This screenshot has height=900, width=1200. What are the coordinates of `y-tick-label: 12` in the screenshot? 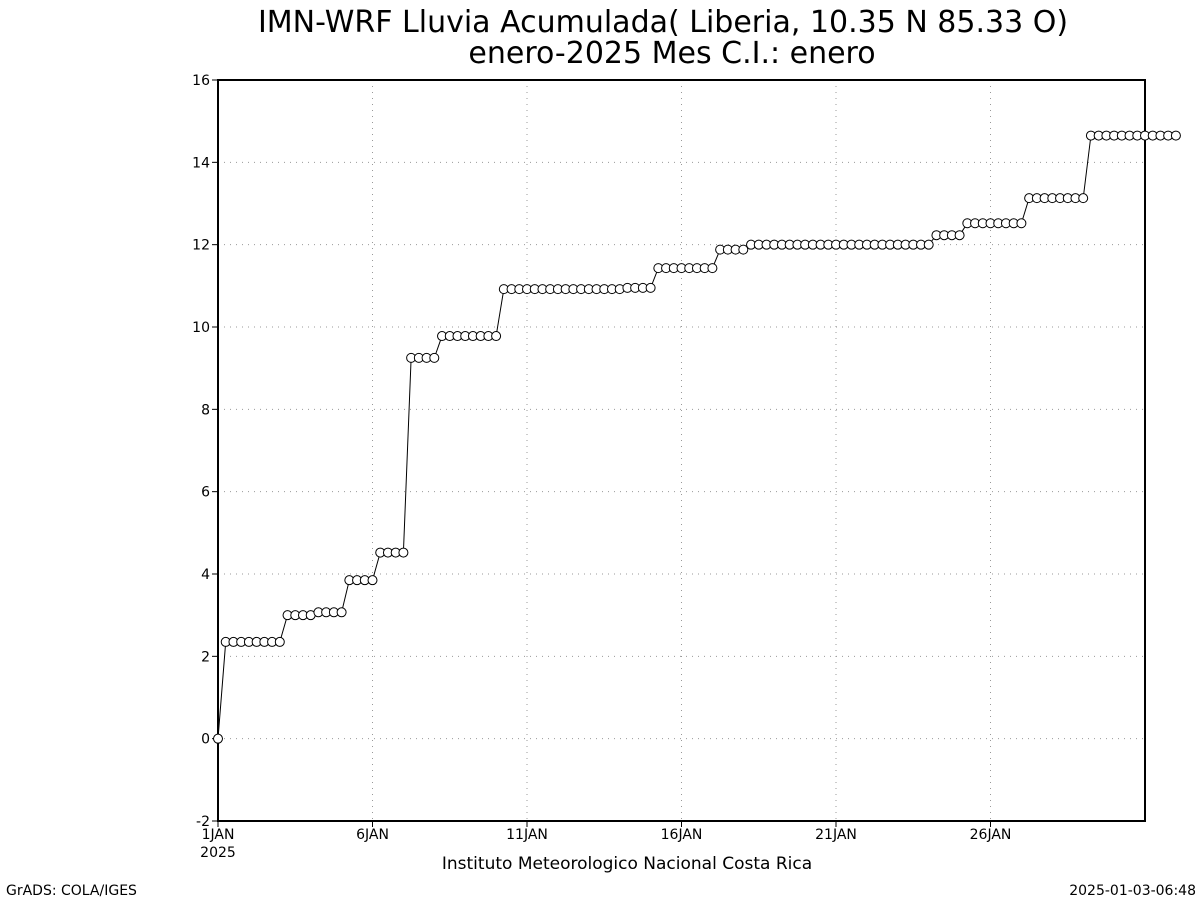 It's located at (201, 246).